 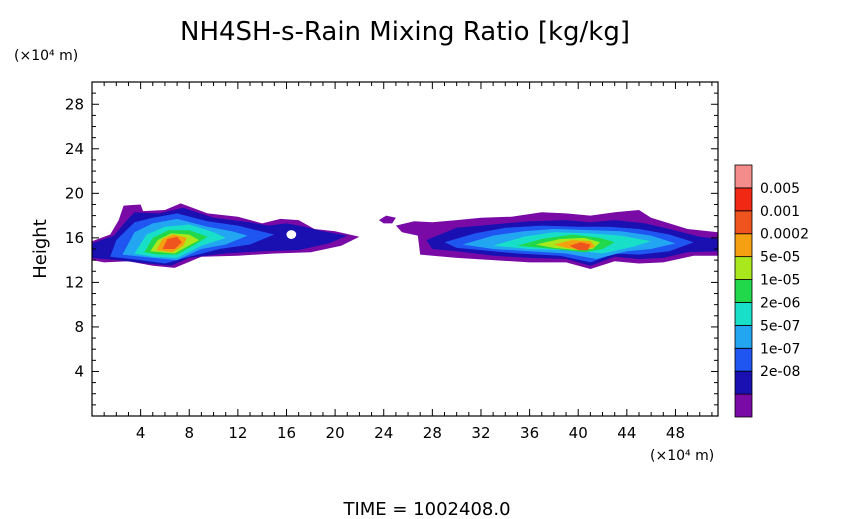 What do you see at coordinates (780, 258) in the screenshot?
I see `colorbar-label: 5e-05` at bounding box center [780, 258].